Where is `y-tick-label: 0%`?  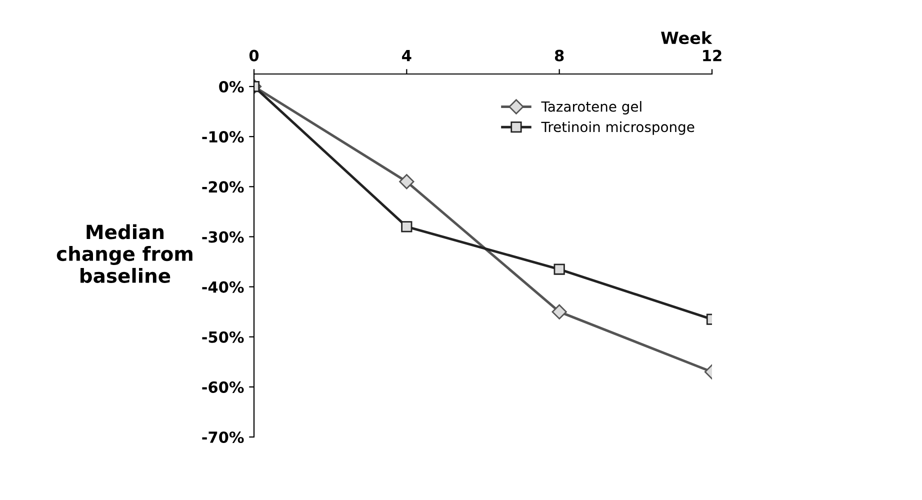
y-tick-label: 0% is located at coordinates (231, 86).